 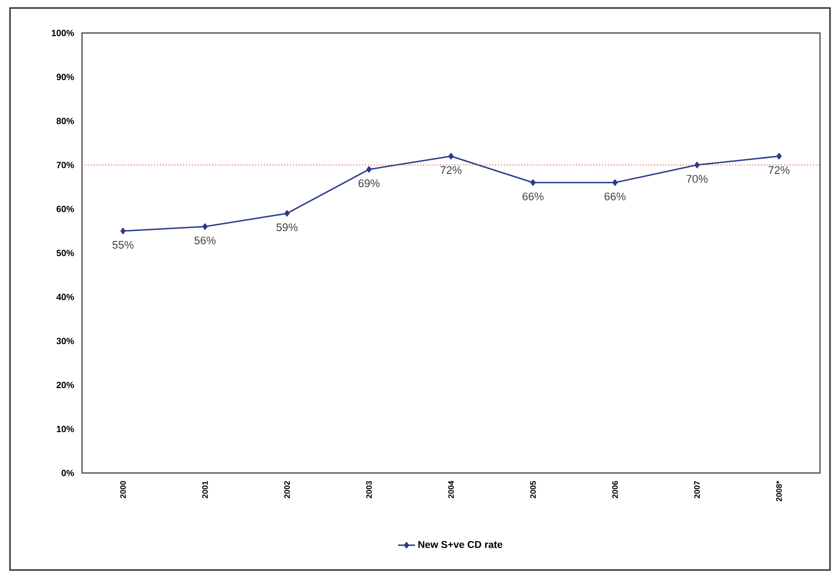 What do you see at coordinates (65, 297) in the screenshot?
I see `y-tick-label: 40%` at bounding box center [65, 297].